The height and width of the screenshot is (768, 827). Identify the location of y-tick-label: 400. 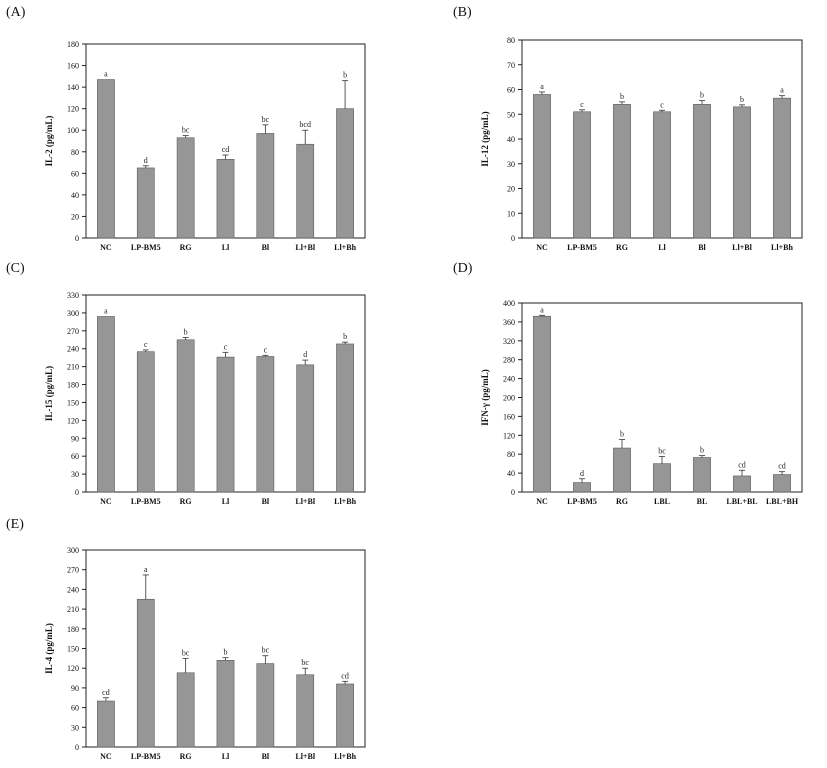
(509, 303).